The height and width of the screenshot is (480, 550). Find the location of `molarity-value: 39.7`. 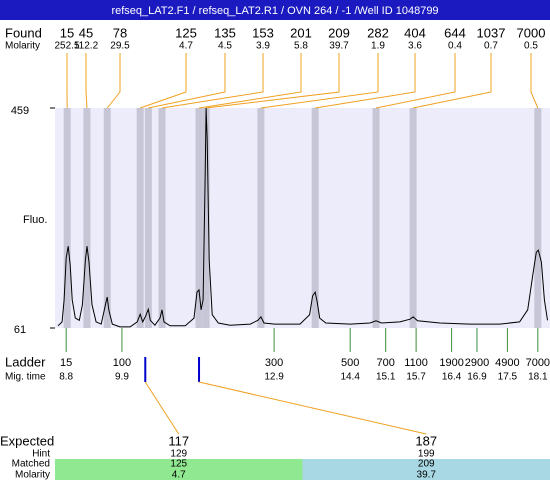

molarity-value: 39.7 is located at coordinates (427, 475).